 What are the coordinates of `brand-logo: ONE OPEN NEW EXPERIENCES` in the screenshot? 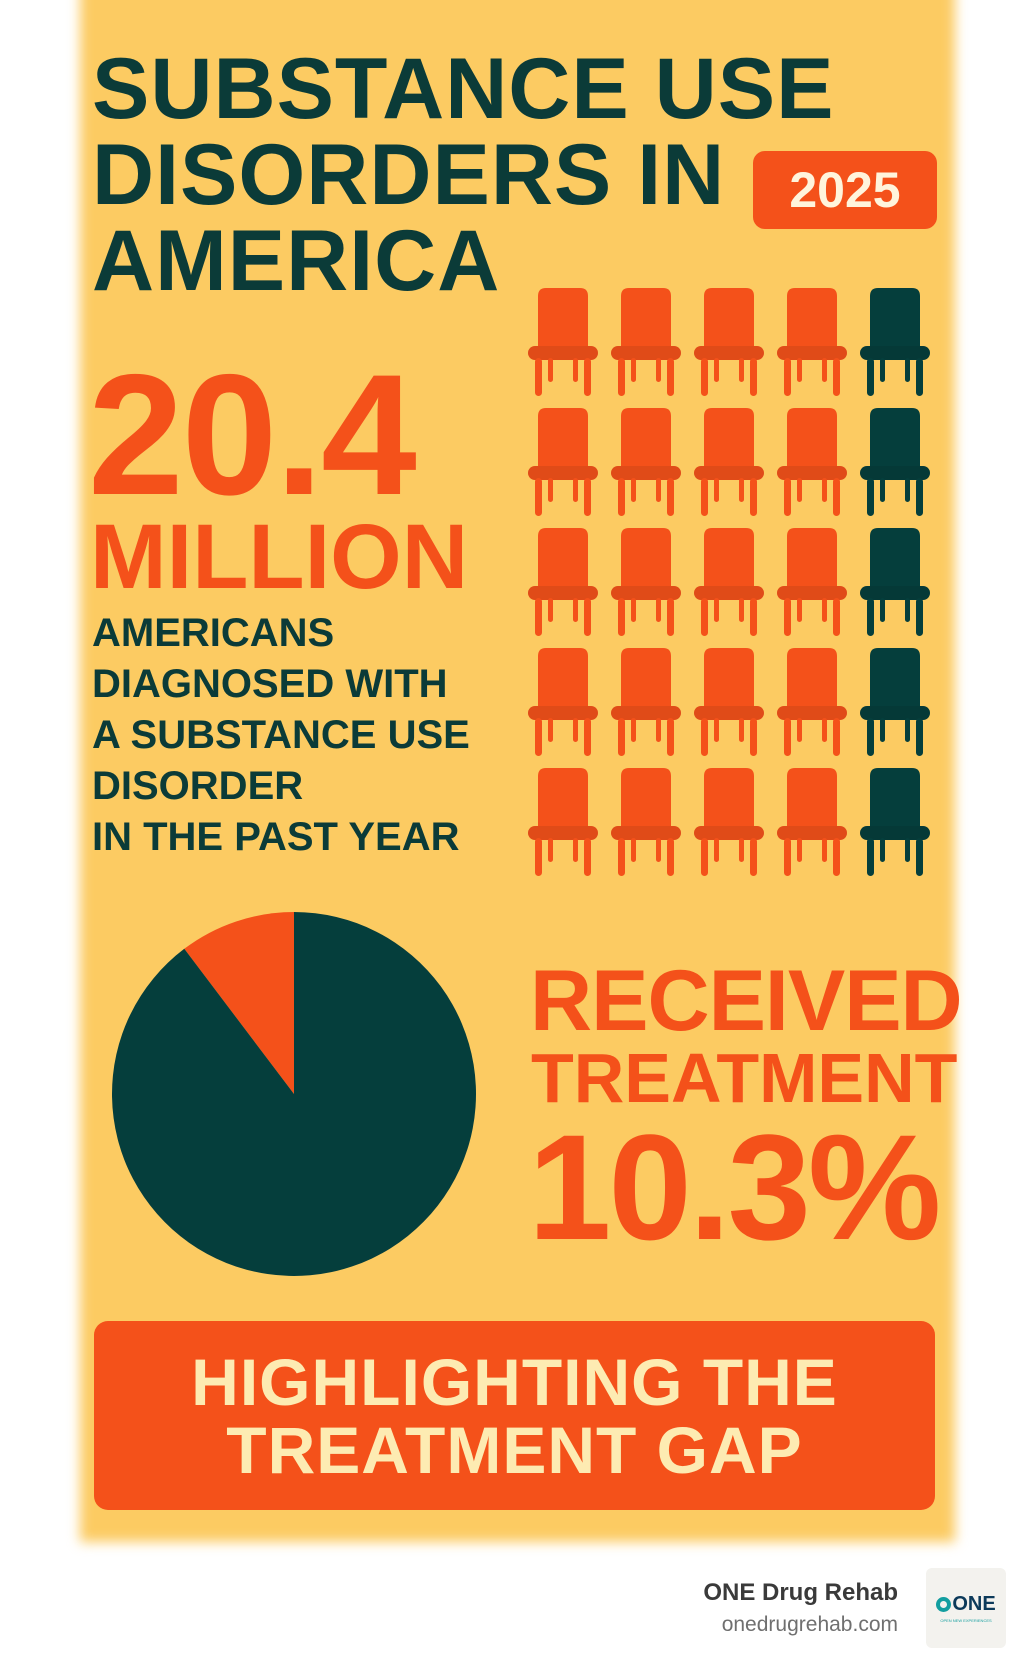 It's located at (966, 1608).